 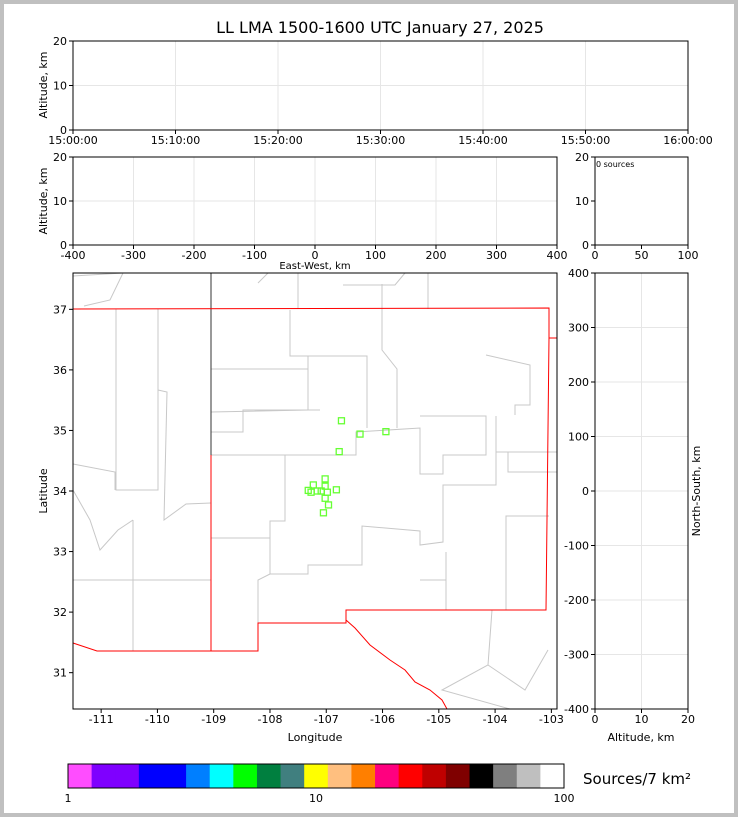 I want to click on hist-annotation: 0 sources, so click(x=615, y=164).